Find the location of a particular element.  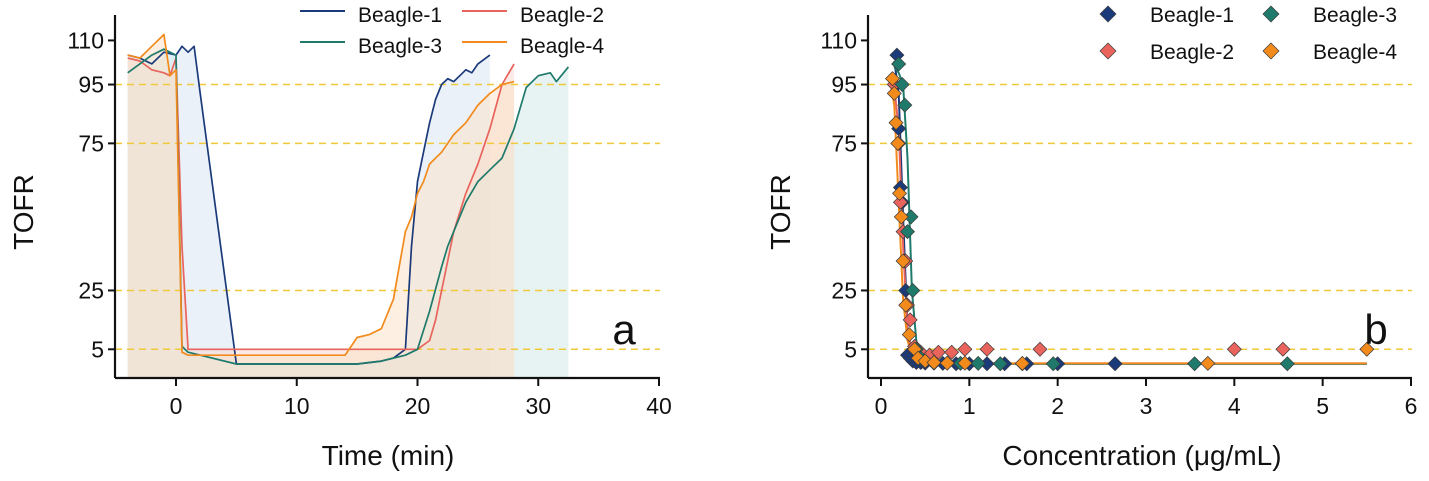

x-tick-label-10: 10 is located at coordinates (297, 406).